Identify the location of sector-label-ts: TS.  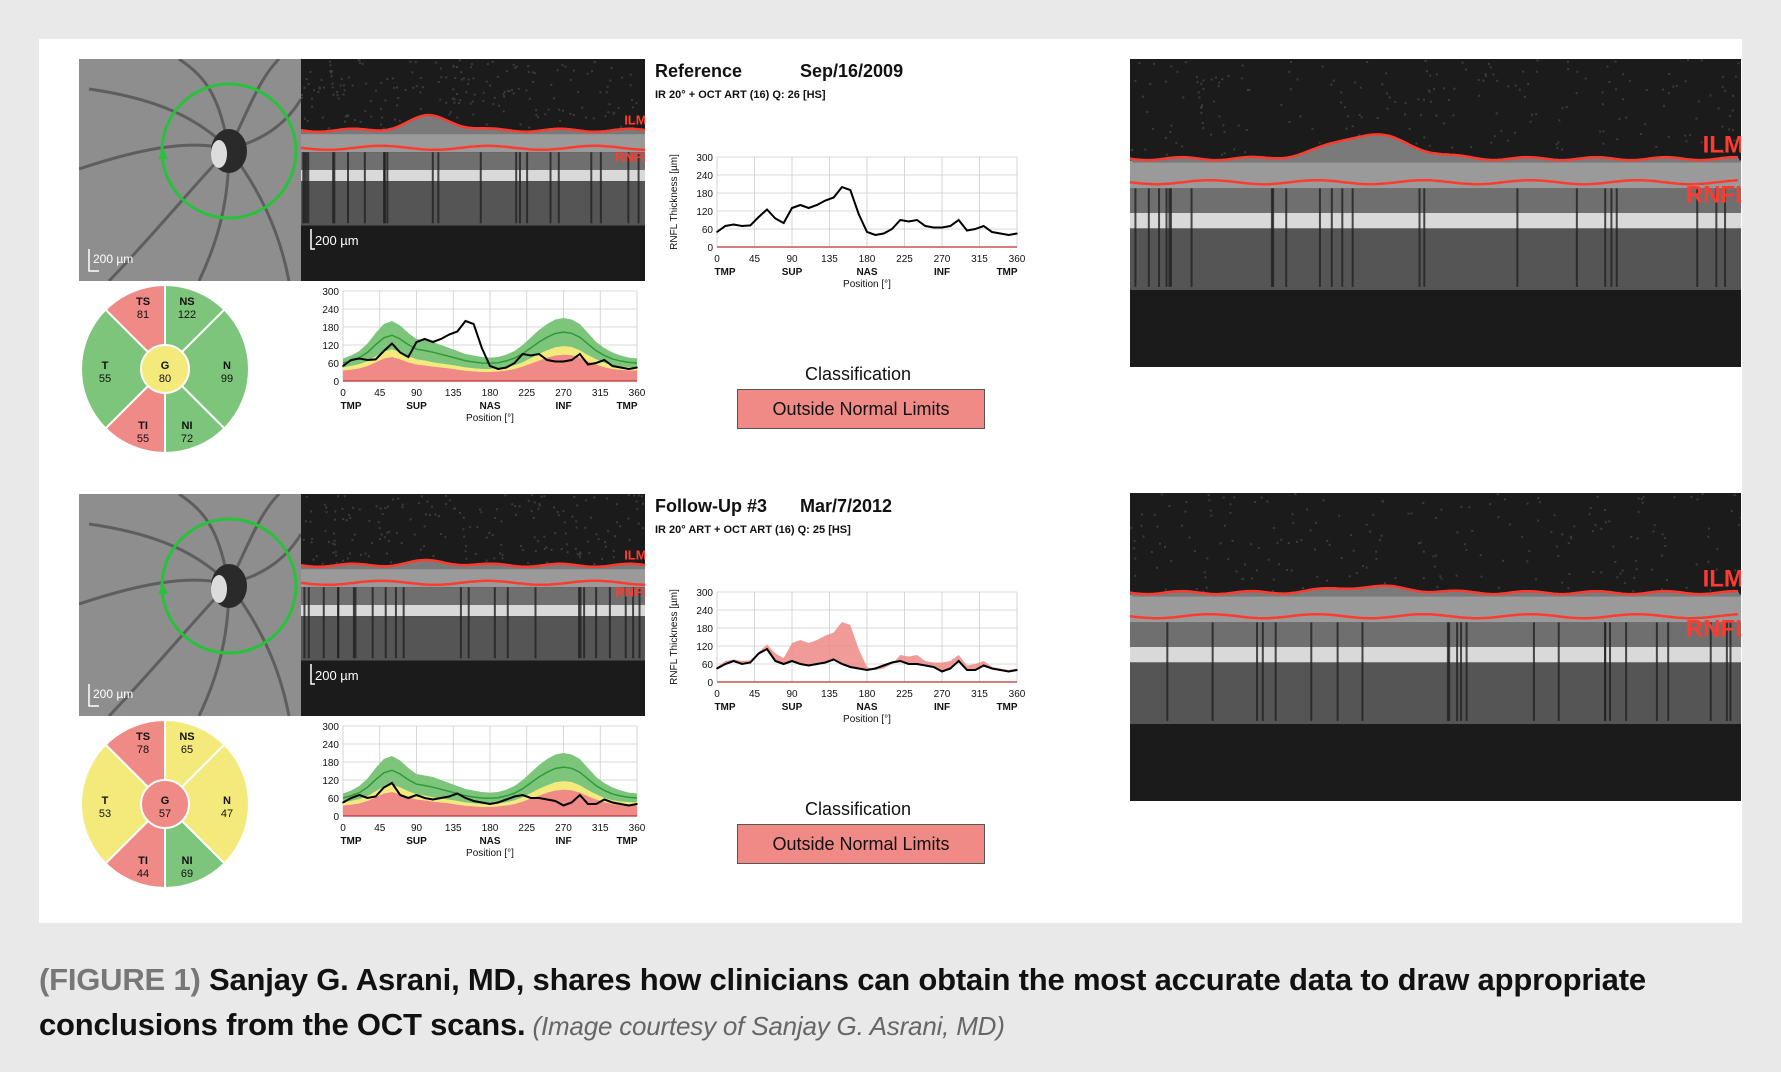
(143, 302).